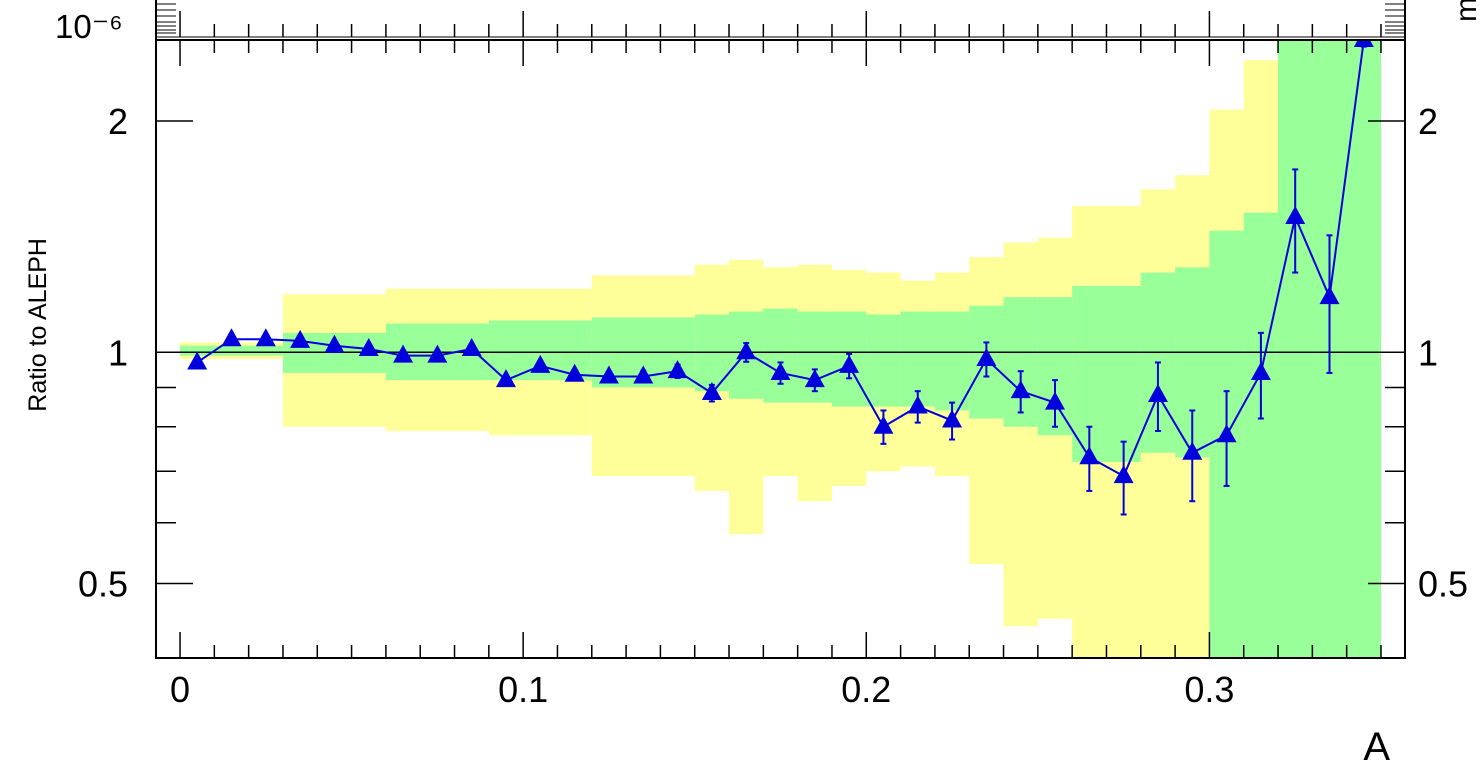  Describe the element at coordinates (38, 325) in the screenshot. I see `y-axis-title: Ratio to ALEPH` at that location.